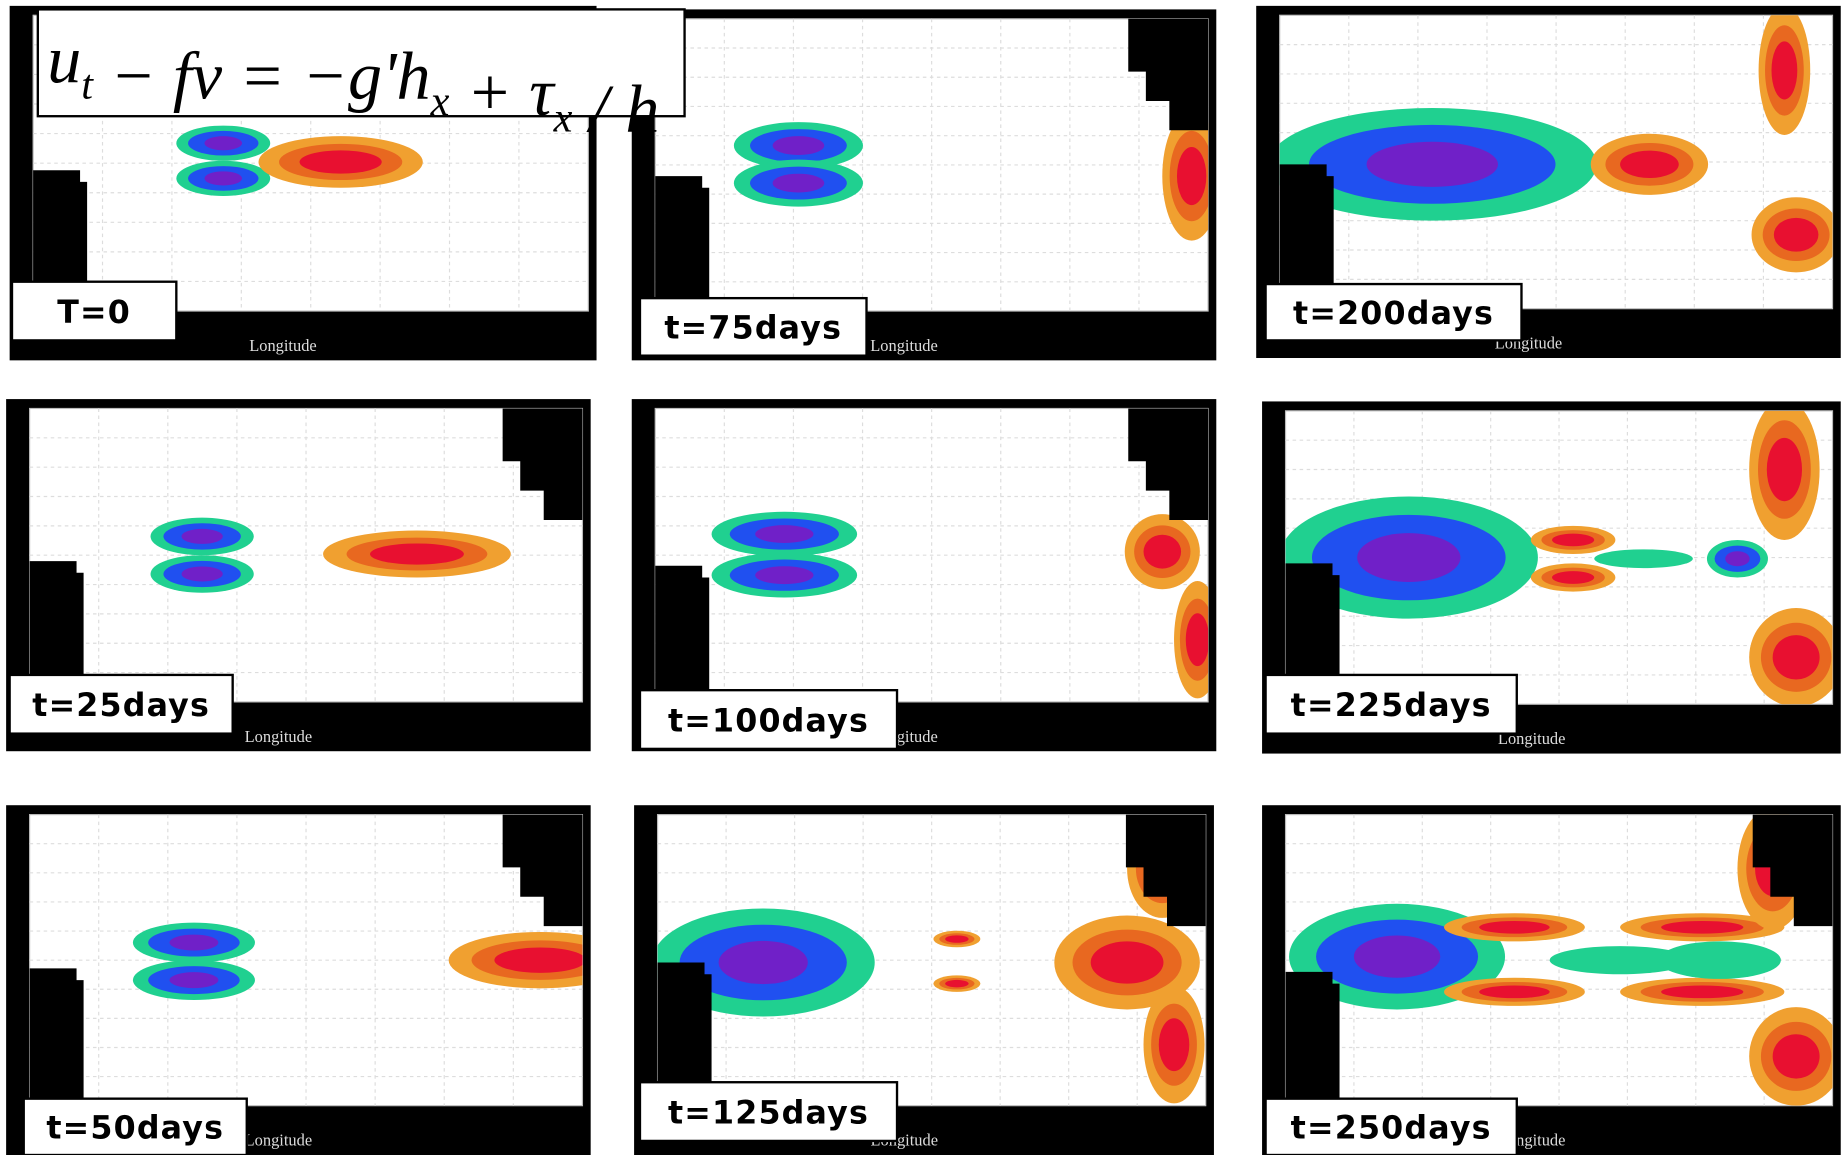  I want to click on equation-box: ut − fv = −g'hx + τx / h, so click(361, 77).